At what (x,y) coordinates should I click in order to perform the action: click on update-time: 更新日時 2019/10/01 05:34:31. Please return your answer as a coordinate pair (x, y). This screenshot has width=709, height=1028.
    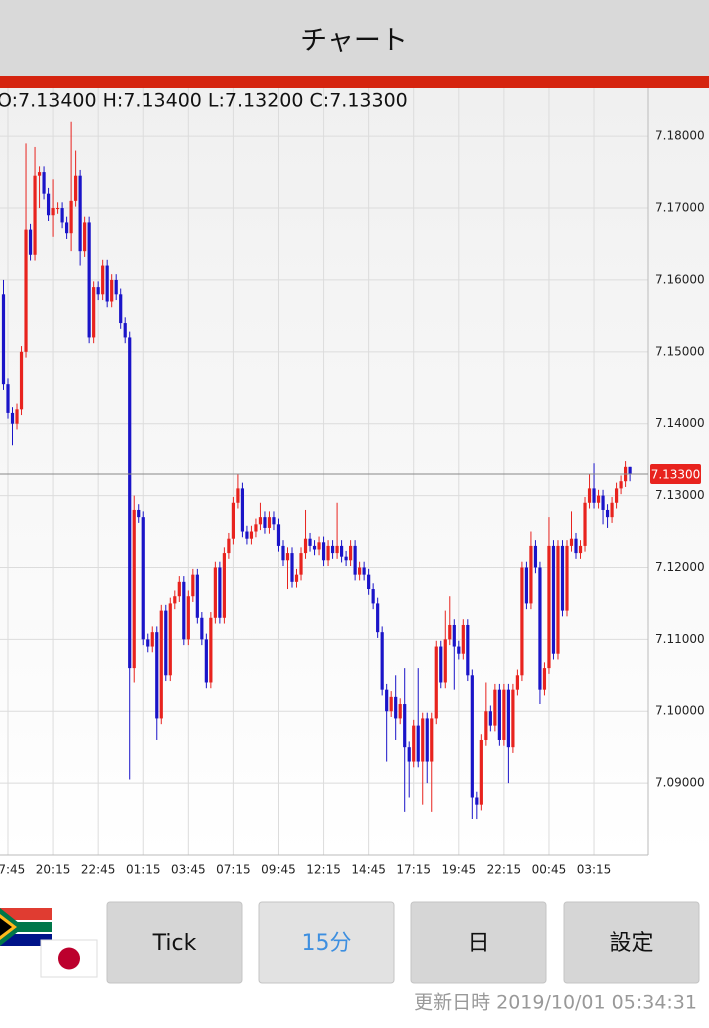
    Looking at the image, I should click on (555, 1003).